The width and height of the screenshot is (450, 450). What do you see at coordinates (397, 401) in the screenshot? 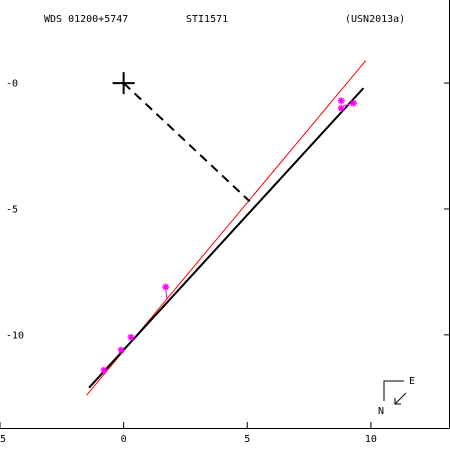
I see `compass-arrow-head` at bounding box center [397, 401].